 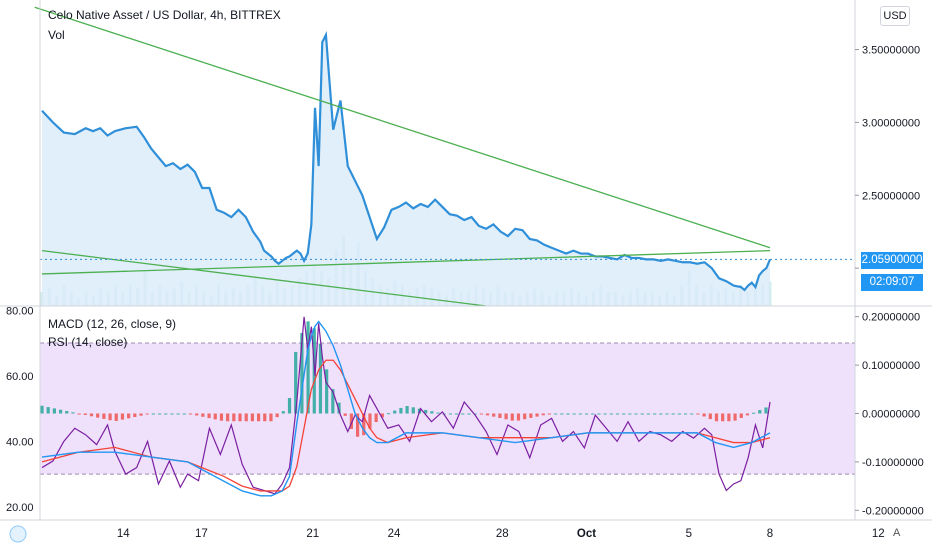 I want to click on auto-scale-button: A, so click(x=897, y=533).